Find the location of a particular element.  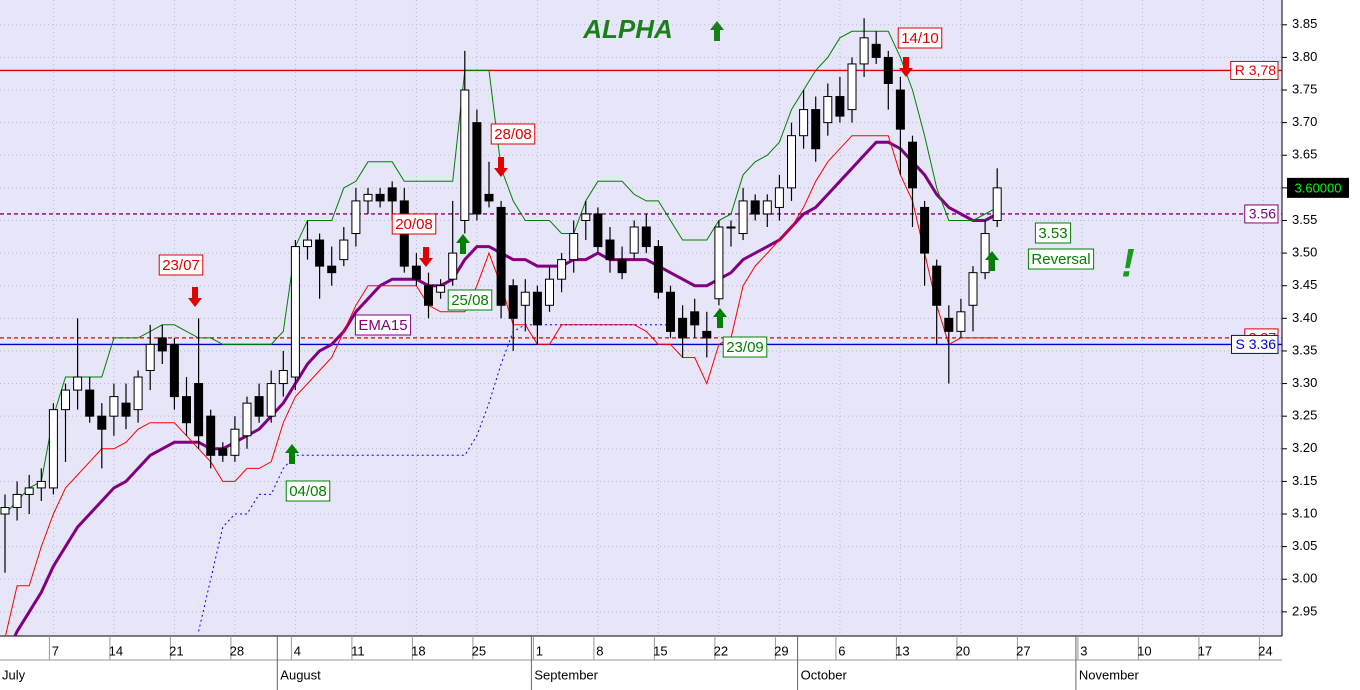

x-tick-label: 11 is located at coordinates (358, 650).